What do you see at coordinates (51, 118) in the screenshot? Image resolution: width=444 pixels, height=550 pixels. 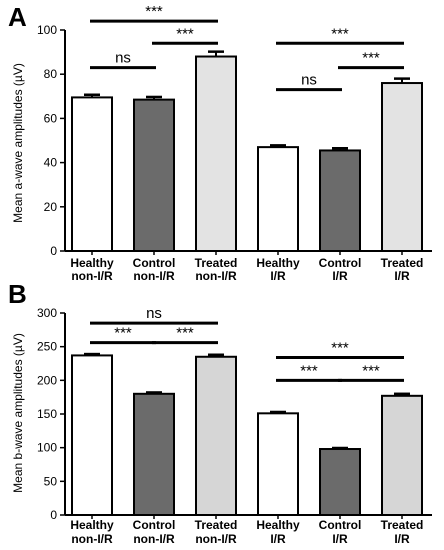 I see `y-tick-label: 60` at bounding box center [51, 118].